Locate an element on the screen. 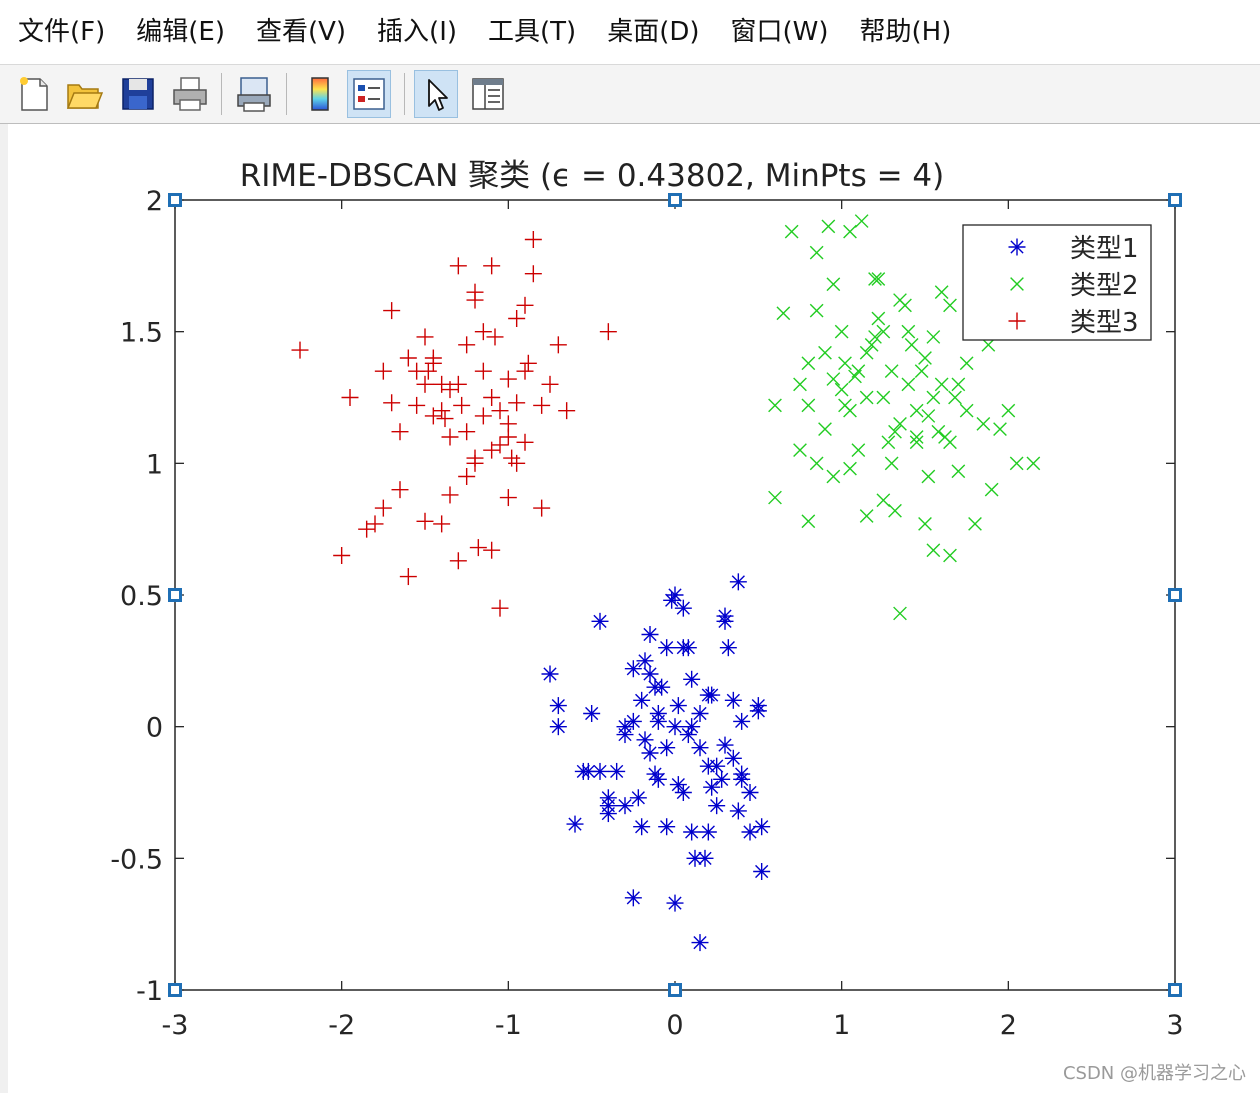 The image size is (1260, 1093). x-tick-label: 0 is located at coordinates (674, 1025).